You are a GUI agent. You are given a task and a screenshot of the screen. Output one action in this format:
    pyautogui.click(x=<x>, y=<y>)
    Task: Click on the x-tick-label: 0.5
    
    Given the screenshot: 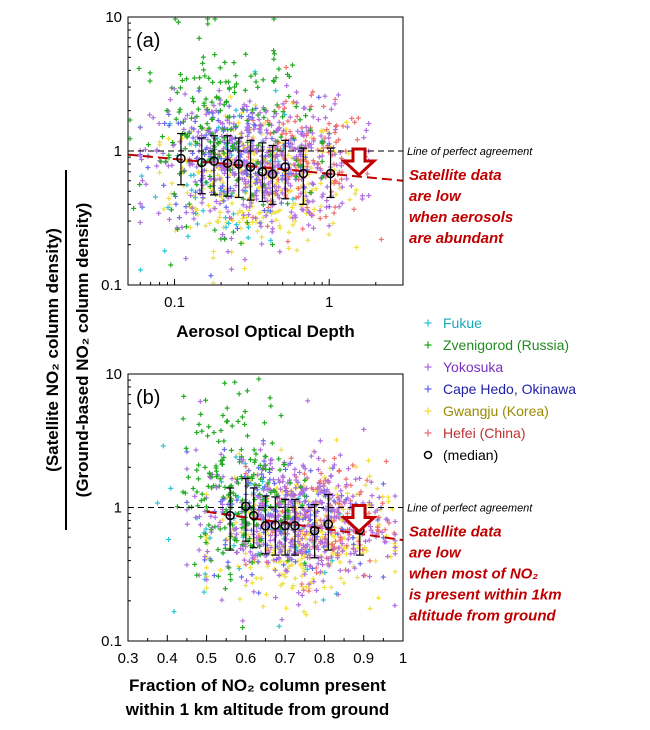 What is the action you would take?
    pyautogui.click(x=206, y=658)
    